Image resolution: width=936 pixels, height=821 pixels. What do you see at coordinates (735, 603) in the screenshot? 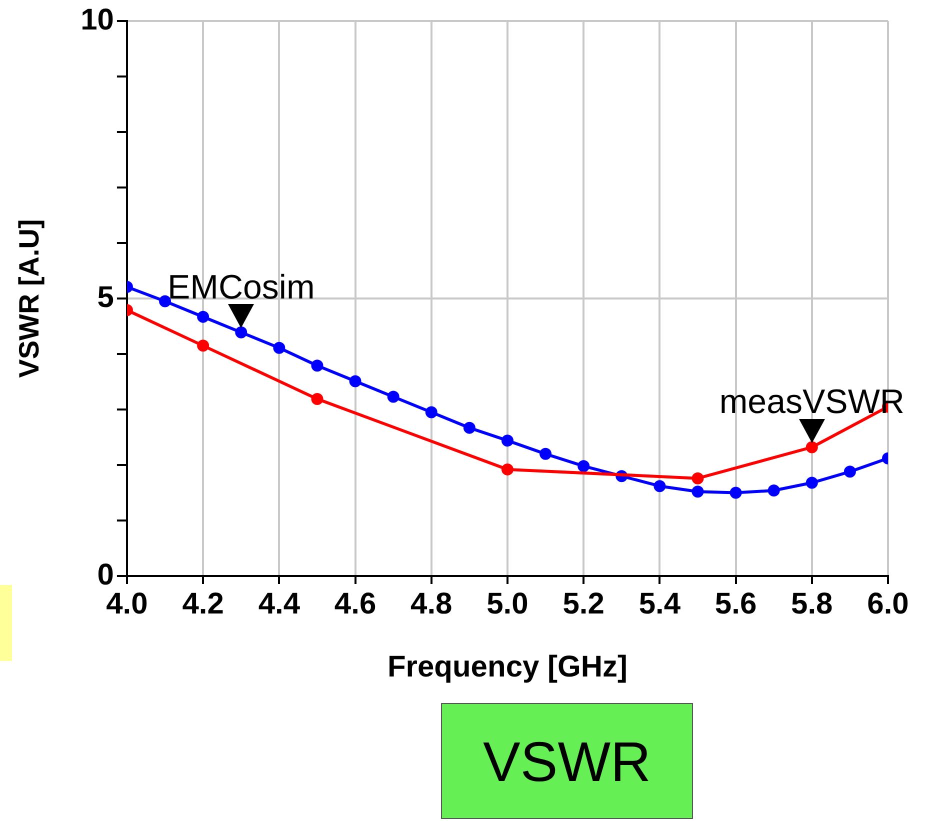
I see `x-tick-label: 5.6` at bounding box center [735, 603].